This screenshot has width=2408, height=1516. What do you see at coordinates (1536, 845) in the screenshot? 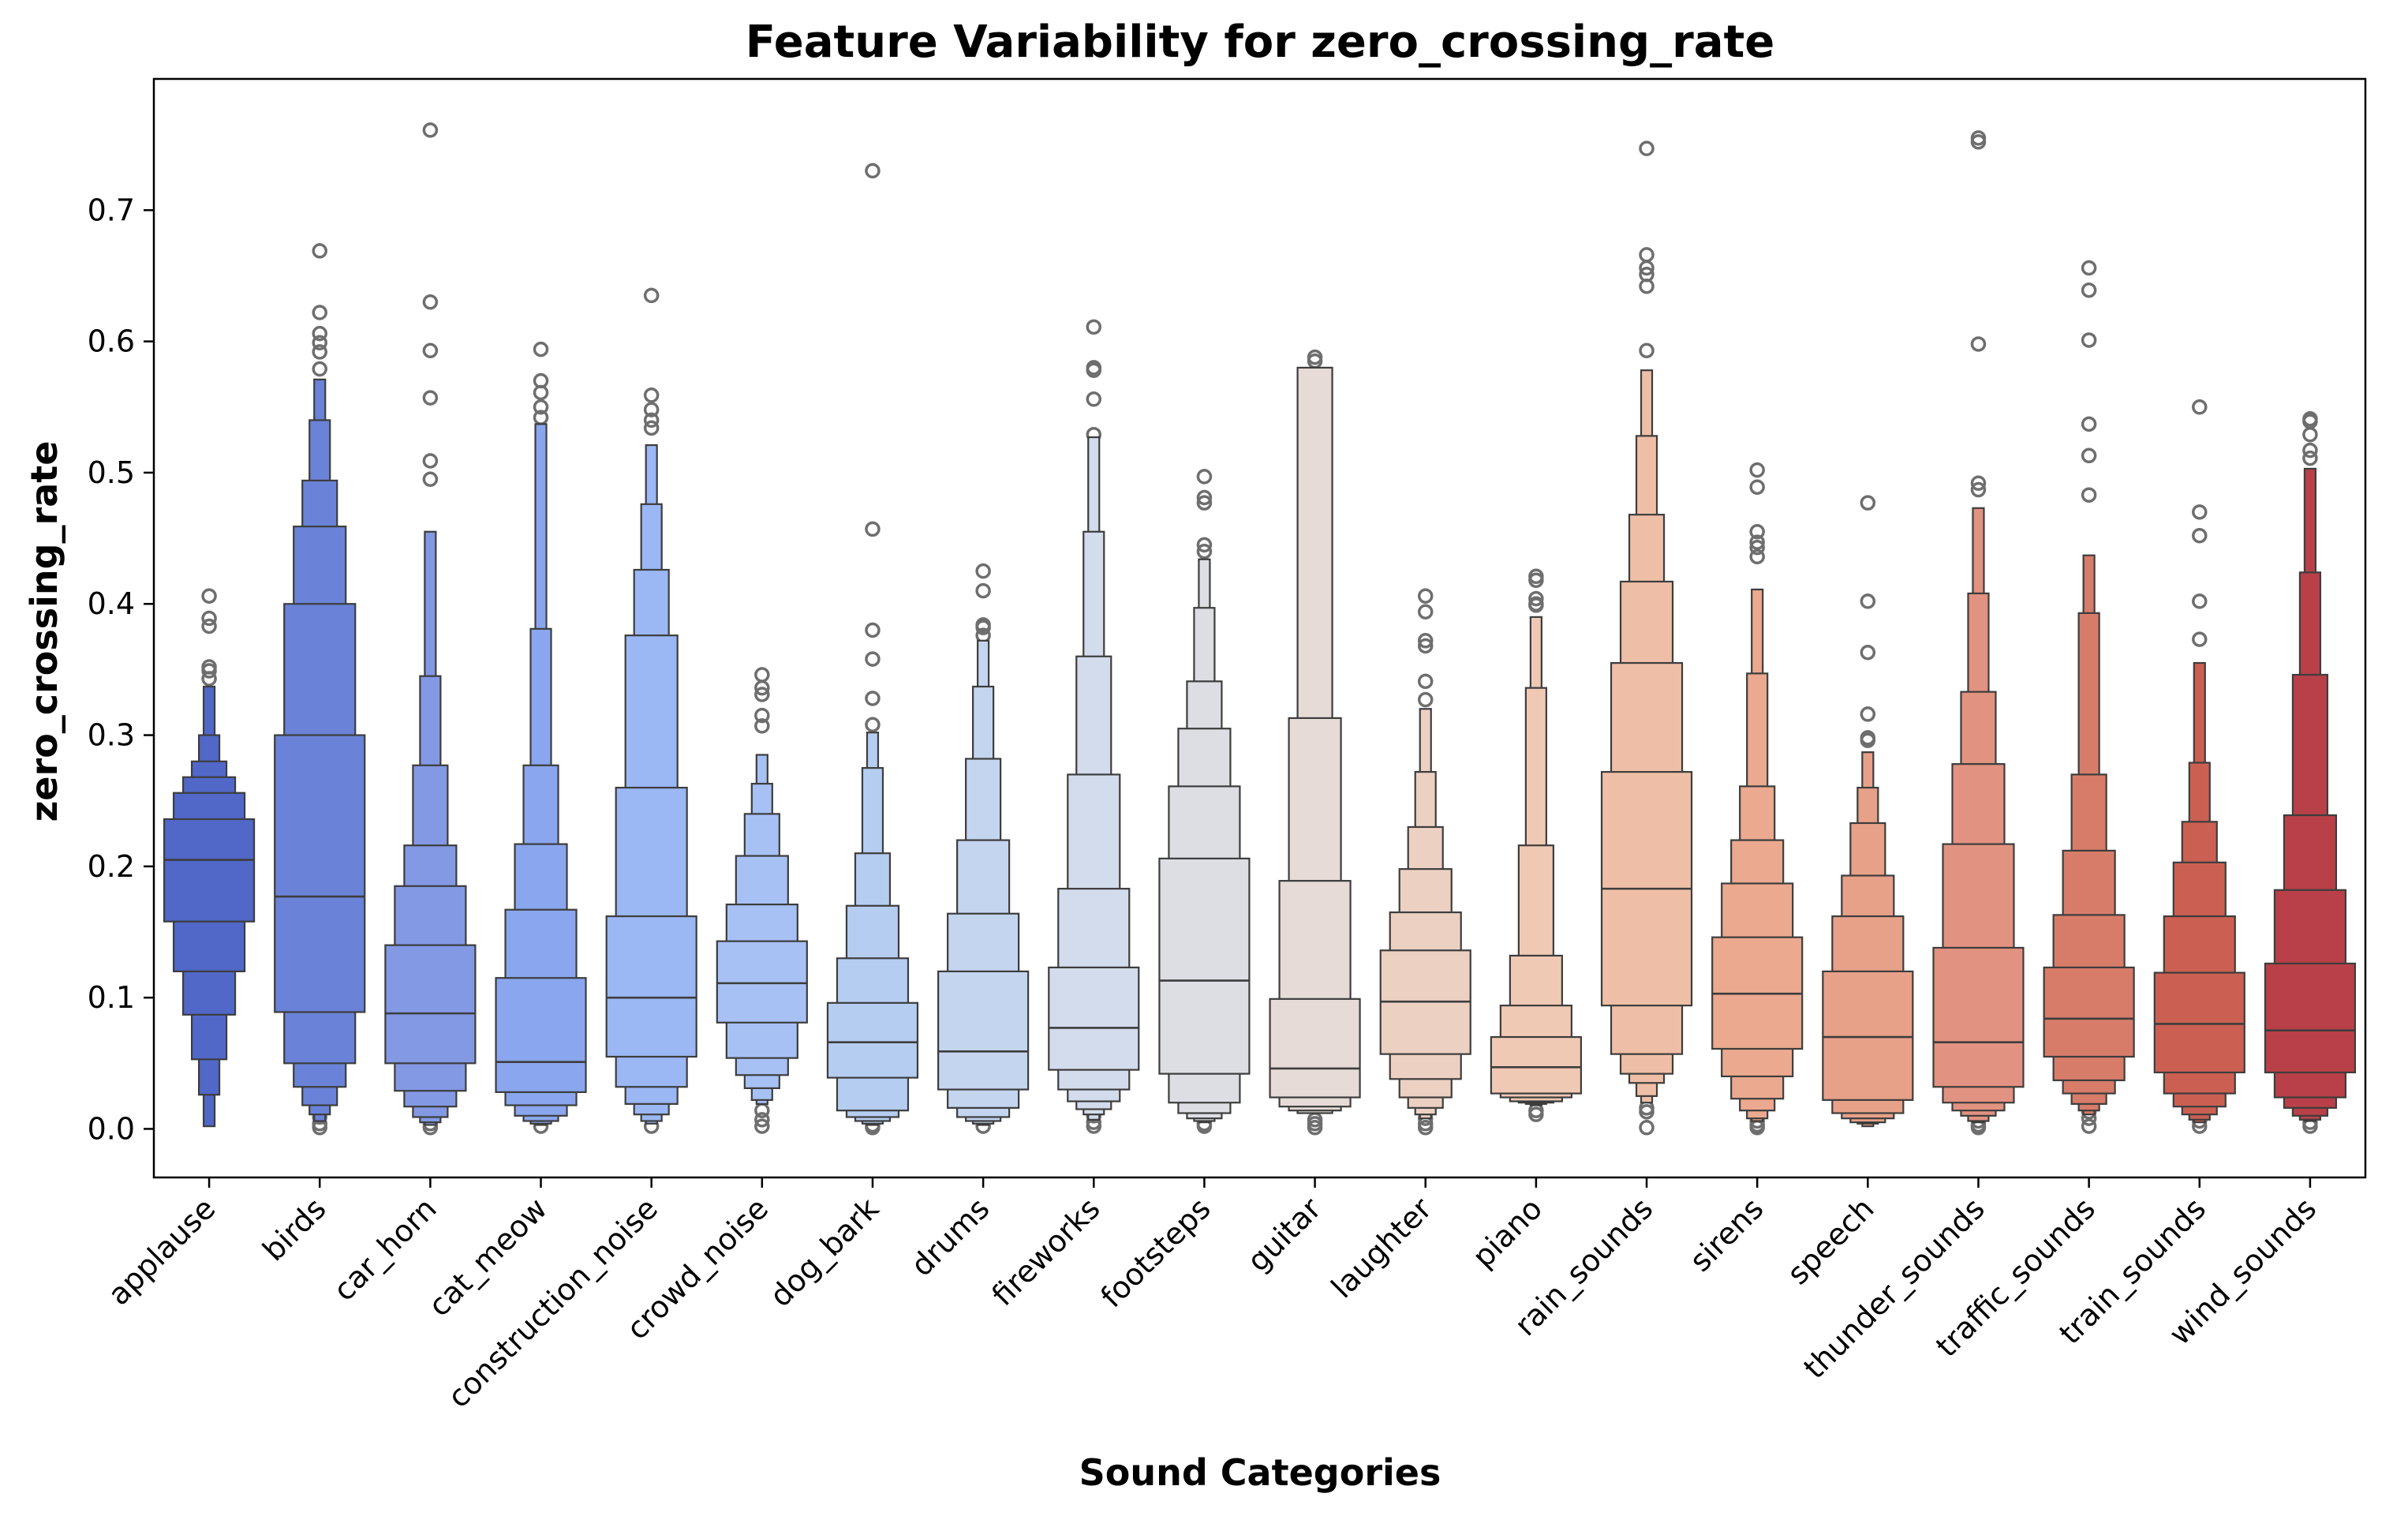
I see `boxen-group-piano` at bounding box center [1536, 845].